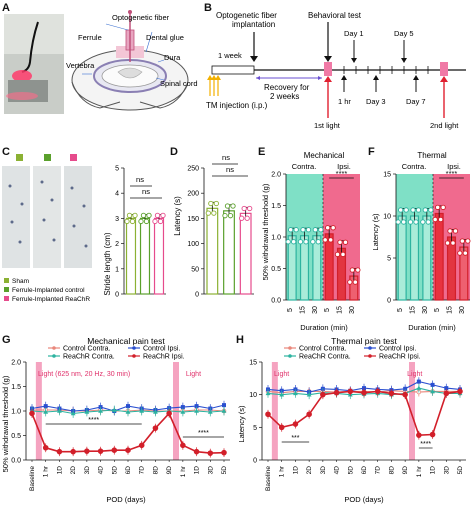  Describe the element at coordinates (6, 340) in the screenshot. I see `panel-letter-g: G` at that location.